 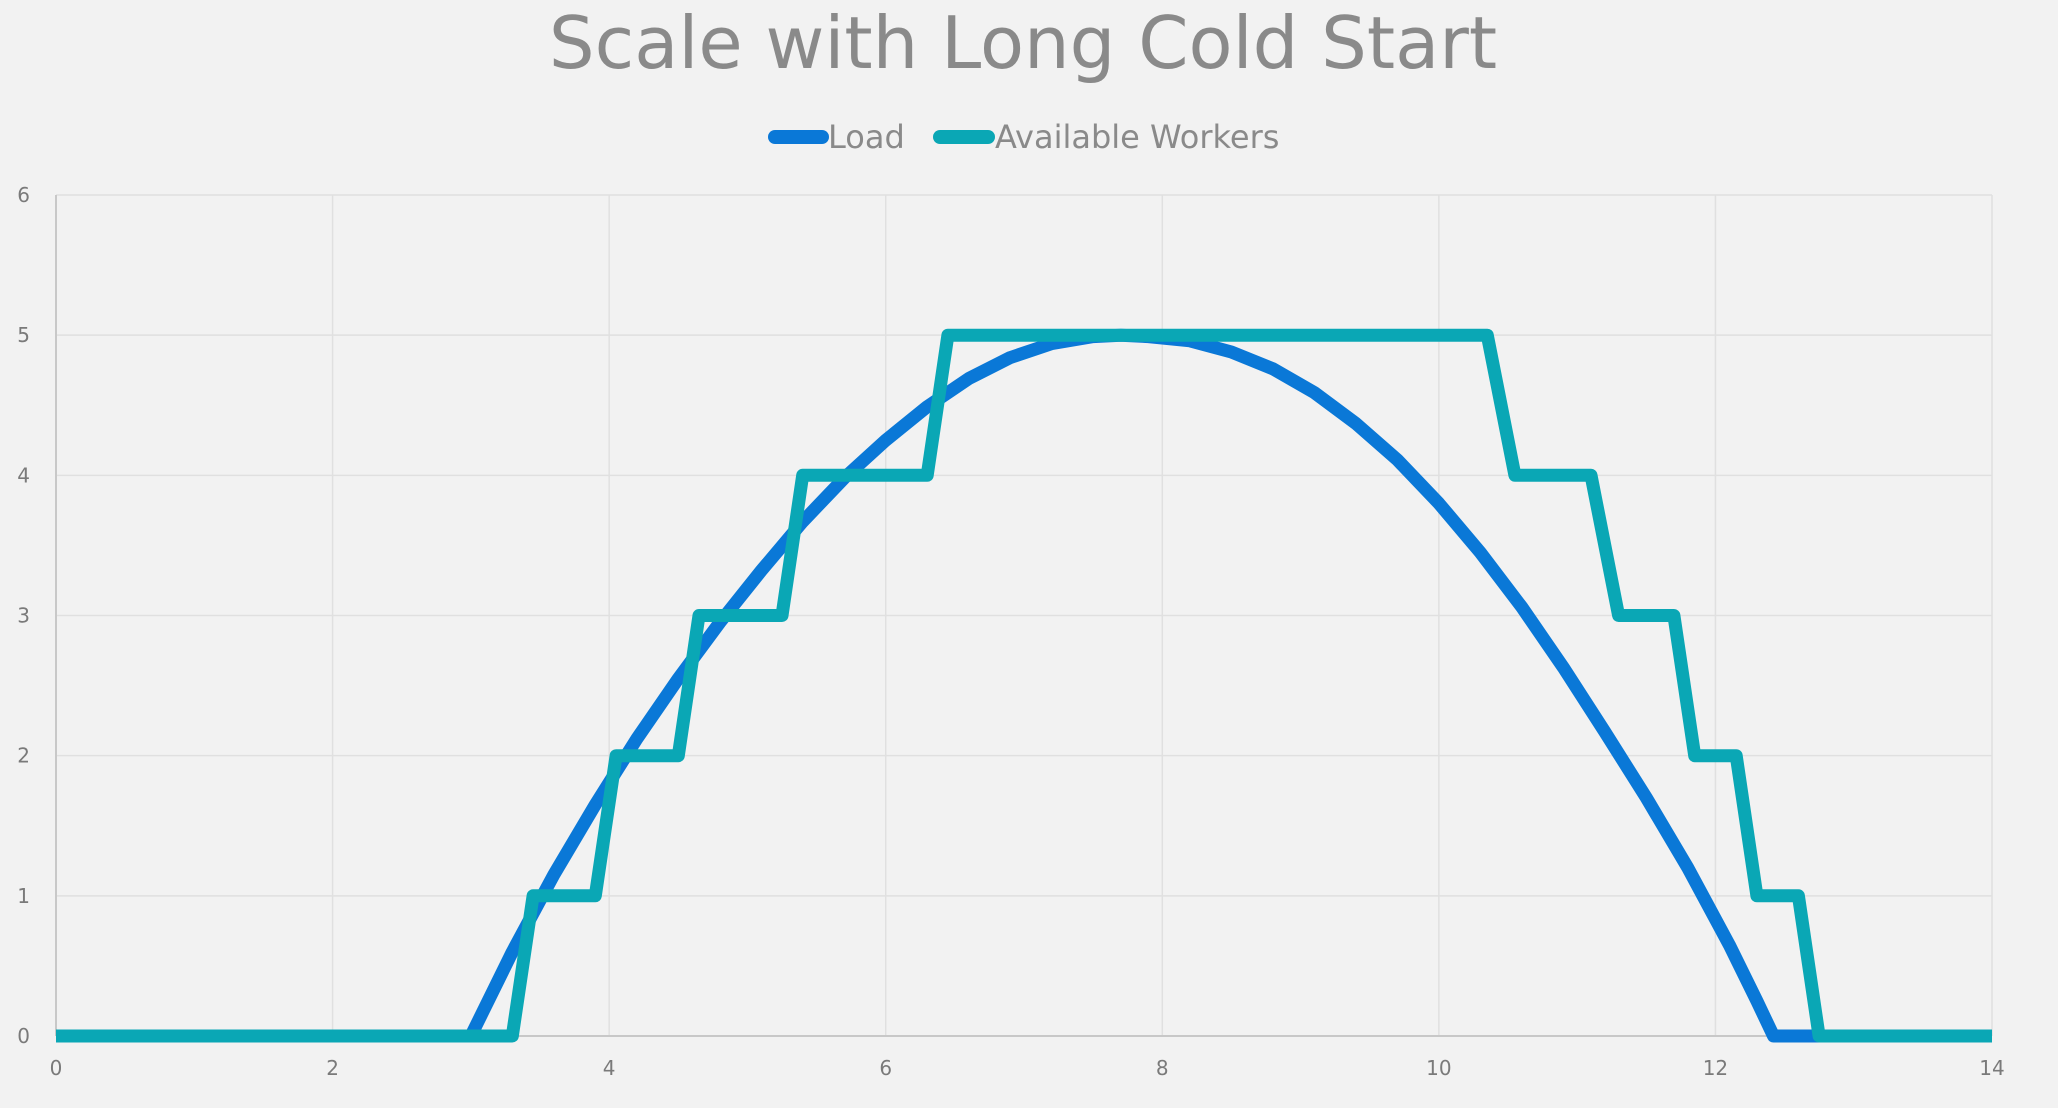 I want to click on y-tick-label: 0, so click(x=23, y=1036).